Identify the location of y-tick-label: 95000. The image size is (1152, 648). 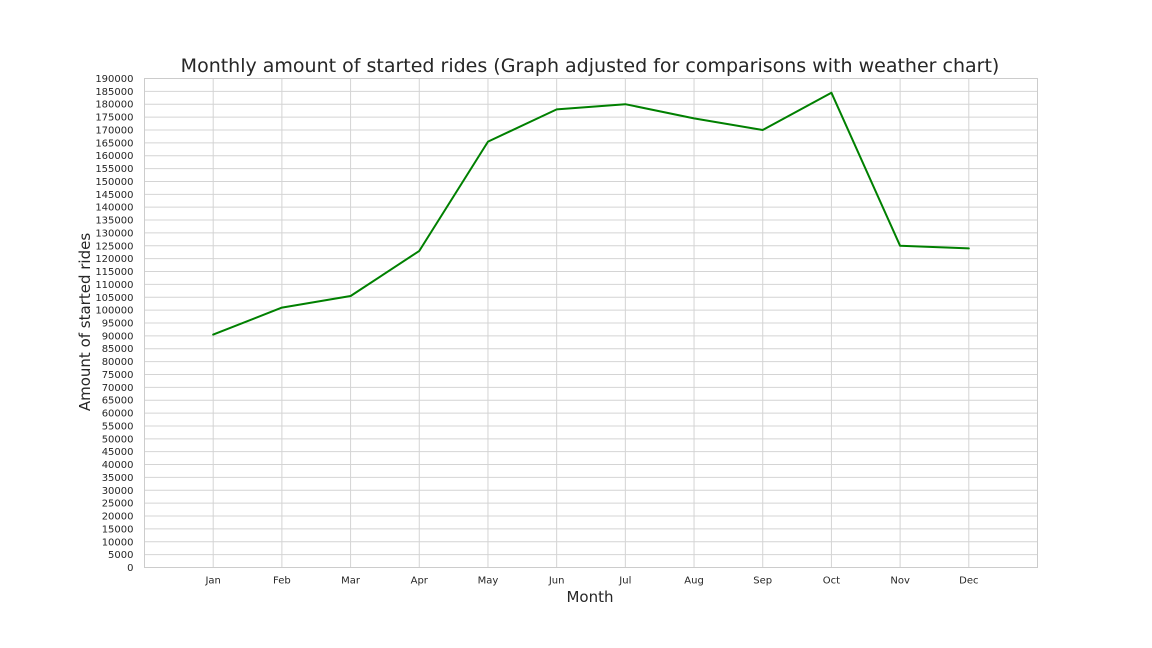
(118, 324).